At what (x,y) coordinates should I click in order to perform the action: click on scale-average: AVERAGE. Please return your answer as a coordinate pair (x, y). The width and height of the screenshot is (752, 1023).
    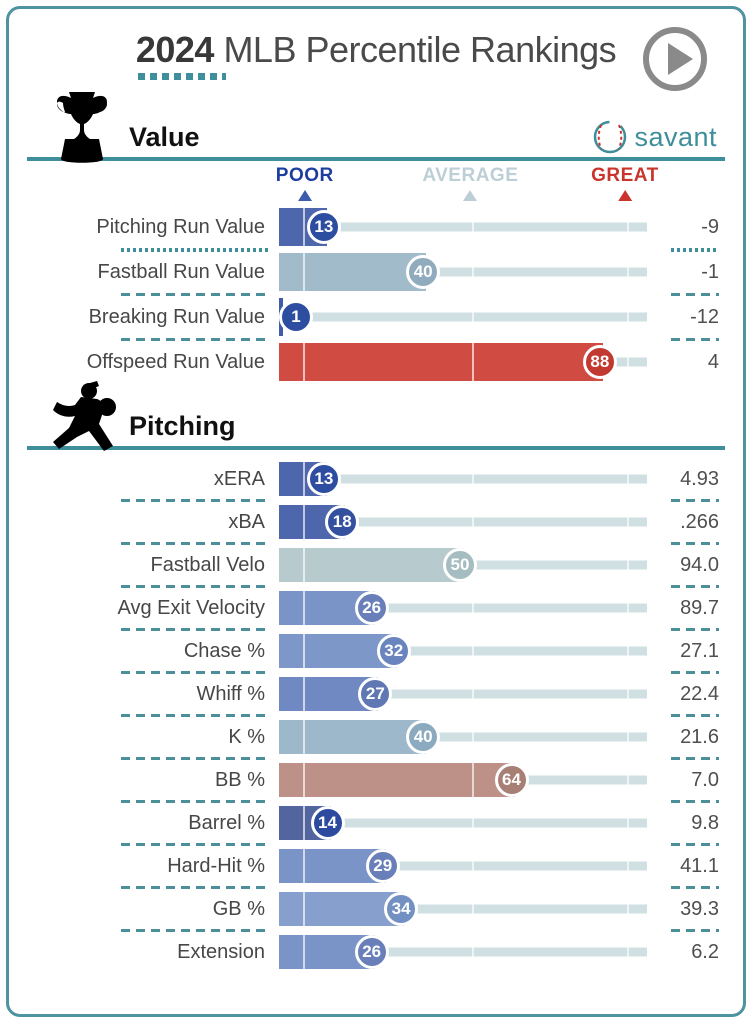
    Looking at the image, I should click on (470, 183).